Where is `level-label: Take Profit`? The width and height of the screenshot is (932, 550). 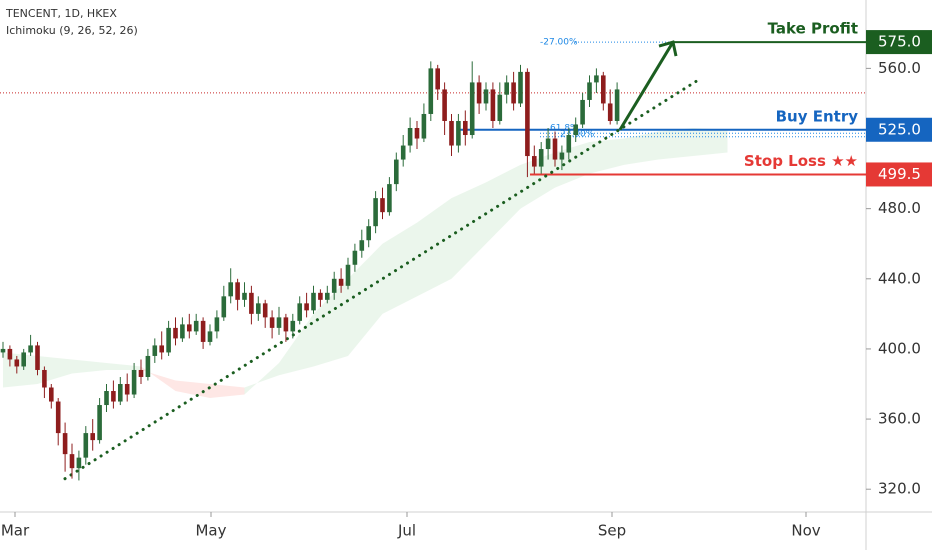 level-label: Take Profit is located at coordinates (813, 29).